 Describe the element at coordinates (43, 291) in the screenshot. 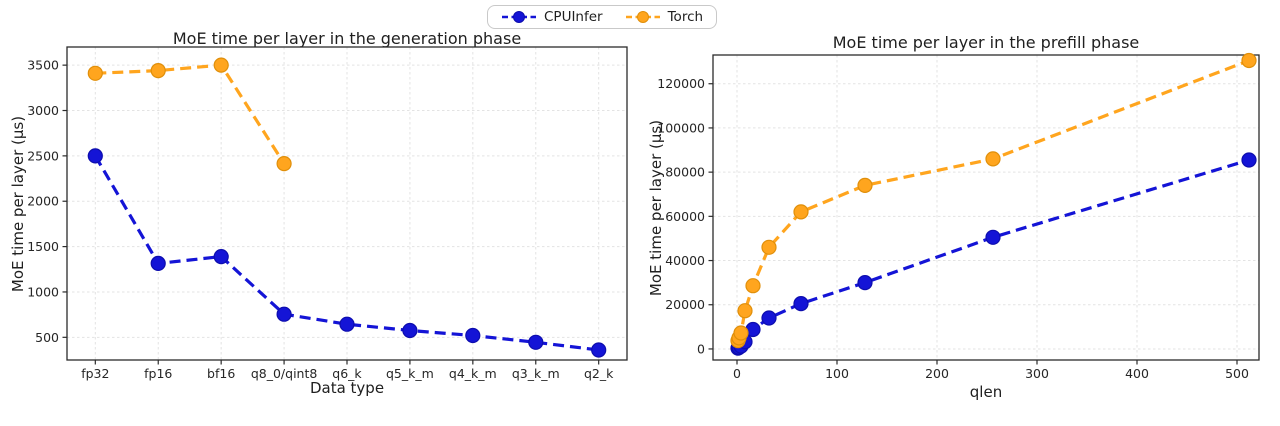

I see `svg-text: 1000` at that location.